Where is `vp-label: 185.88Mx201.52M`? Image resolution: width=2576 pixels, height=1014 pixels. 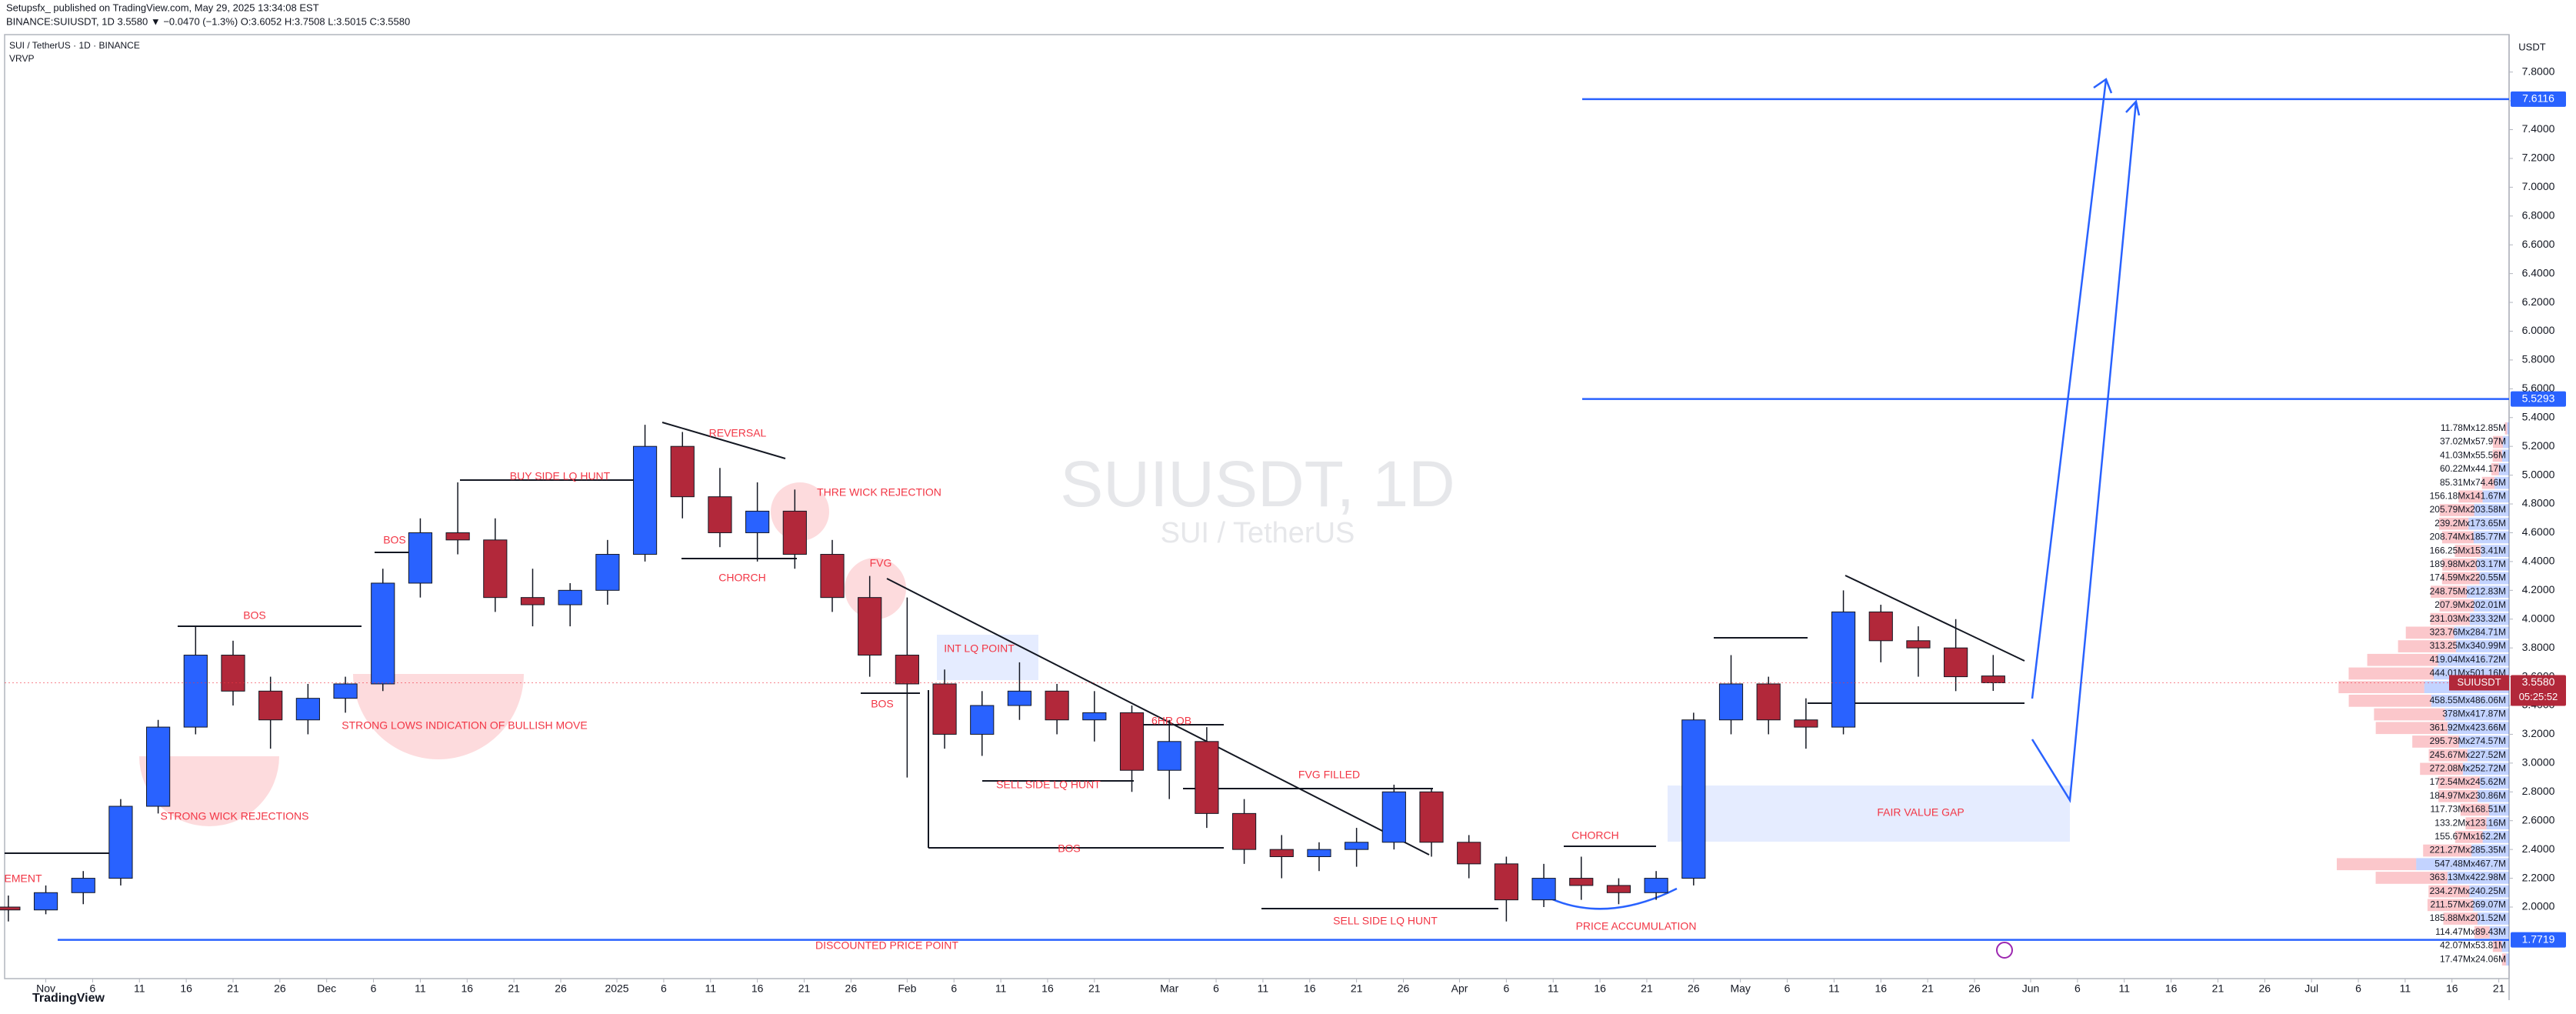
vp-label: 185.88Mx201.52M is located at coordinates (2468, 917).